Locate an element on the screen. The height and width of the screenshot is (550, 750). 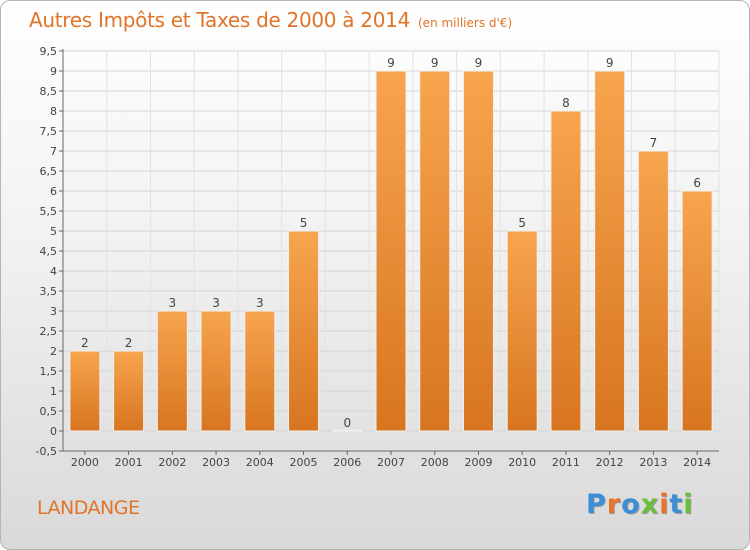
x-tick-label: 2001 is located at coordinates (129, 462).